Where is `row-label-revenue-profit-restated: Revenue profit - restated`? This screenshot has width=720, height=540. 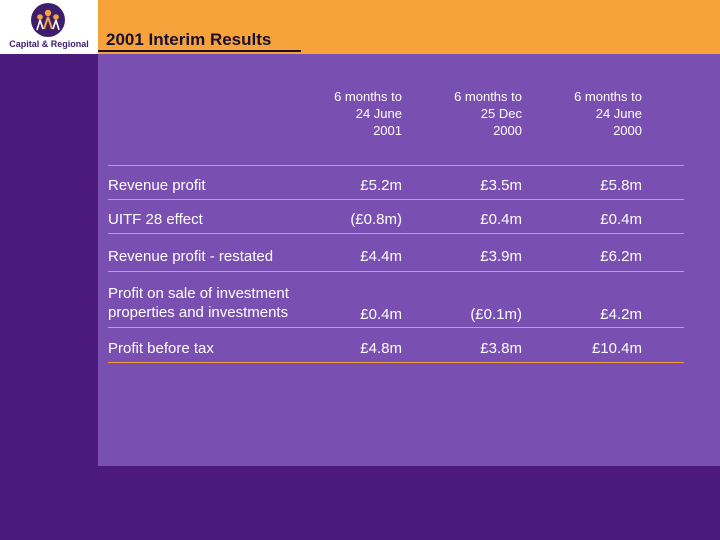
row-label-revenue-profit-restated: Revenue profit - restated is located at coordinates (191, 256).